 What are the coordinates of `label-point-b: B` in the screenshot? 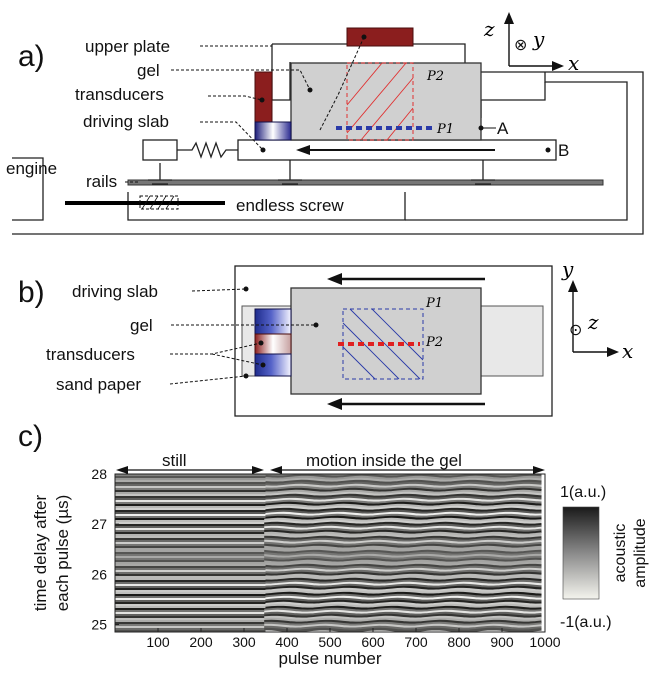 It's located at (563, 150).